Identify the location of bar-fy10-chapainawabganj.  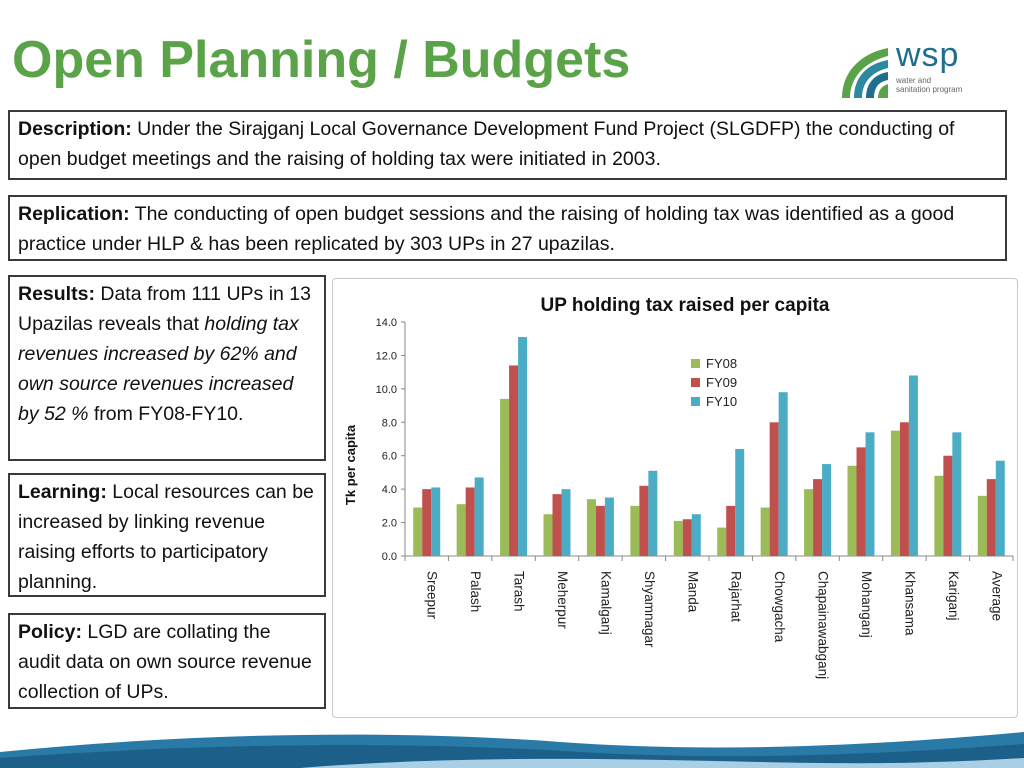
(827, 510).